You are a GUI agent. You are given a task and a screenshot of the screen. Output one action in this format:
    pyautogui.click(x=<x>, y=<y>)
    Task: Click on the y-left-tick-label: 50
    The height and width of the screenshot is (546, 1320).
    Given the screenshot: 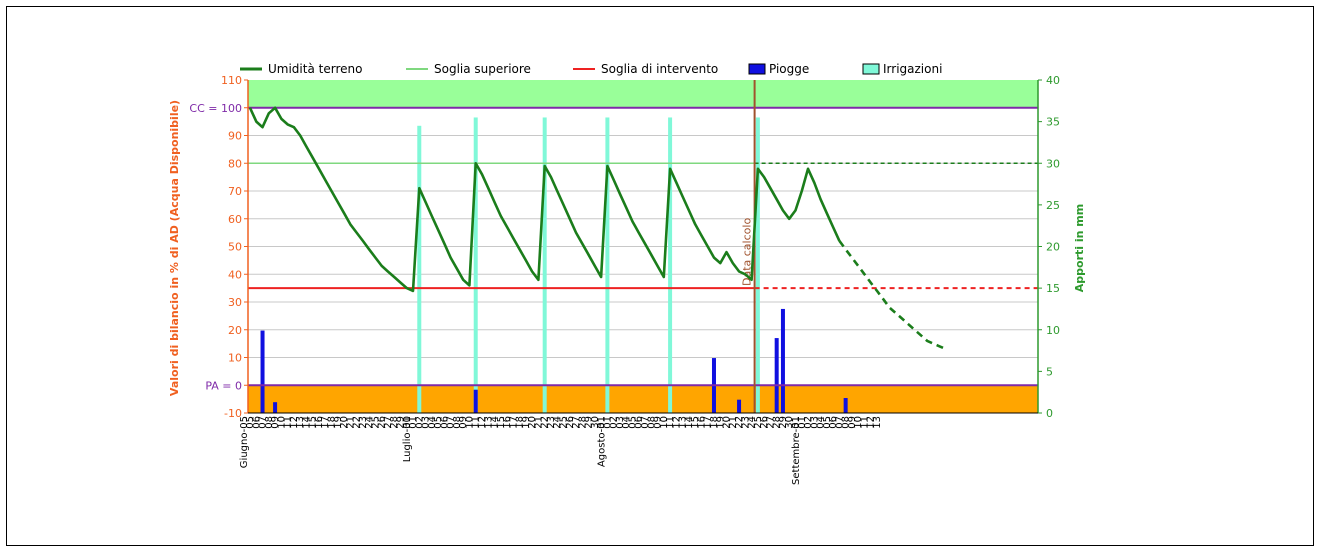 What is the action you would take?
    pyautogui.click(x=235, y=247)
    